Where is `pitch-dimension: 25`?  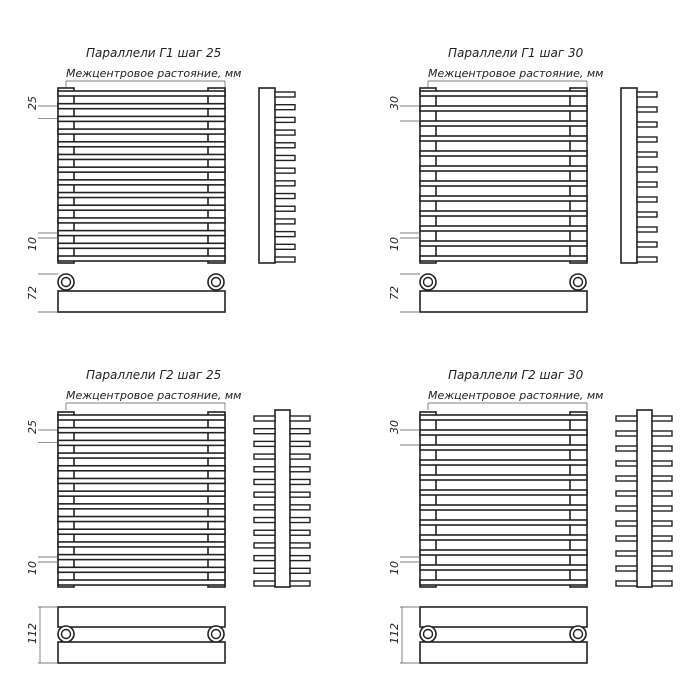 pitch-dimension: 25 is located at coordinates (32, 103).